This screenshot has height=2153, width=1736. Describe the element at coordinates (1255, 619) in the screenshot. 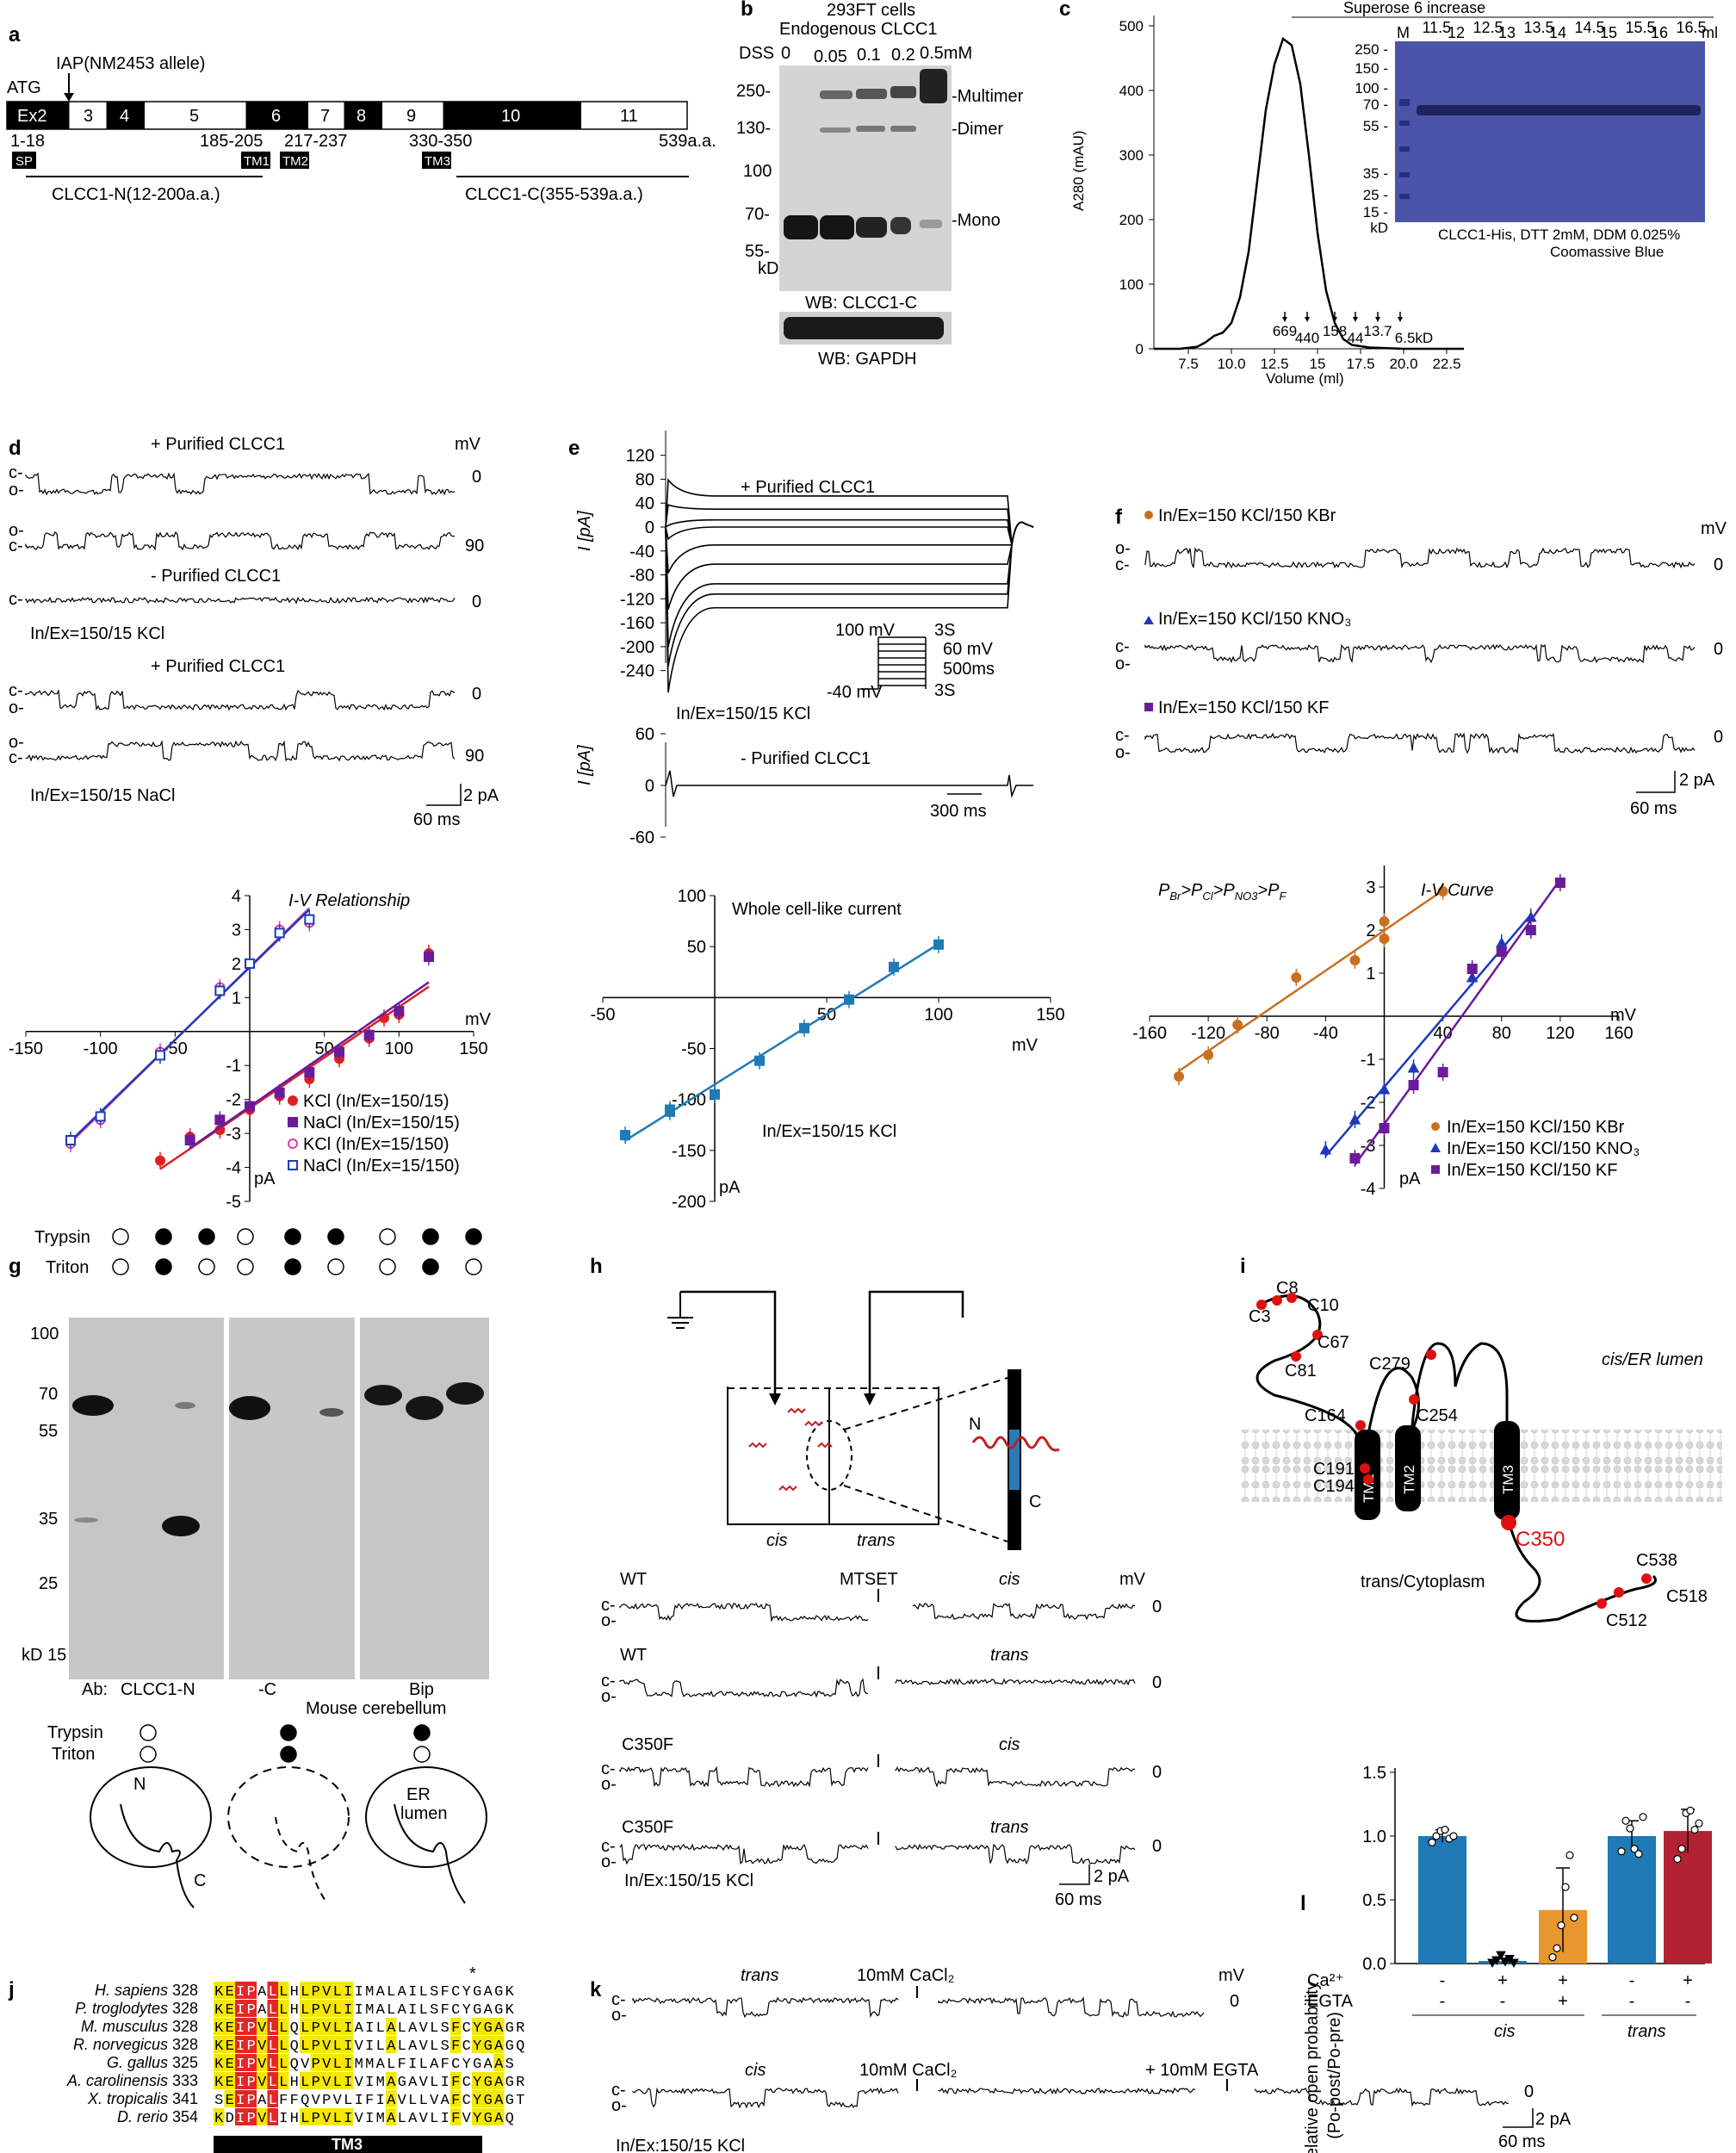

I see `f-label-kno3: In/Ex=150 KCl/150 KNO₃` at that location.